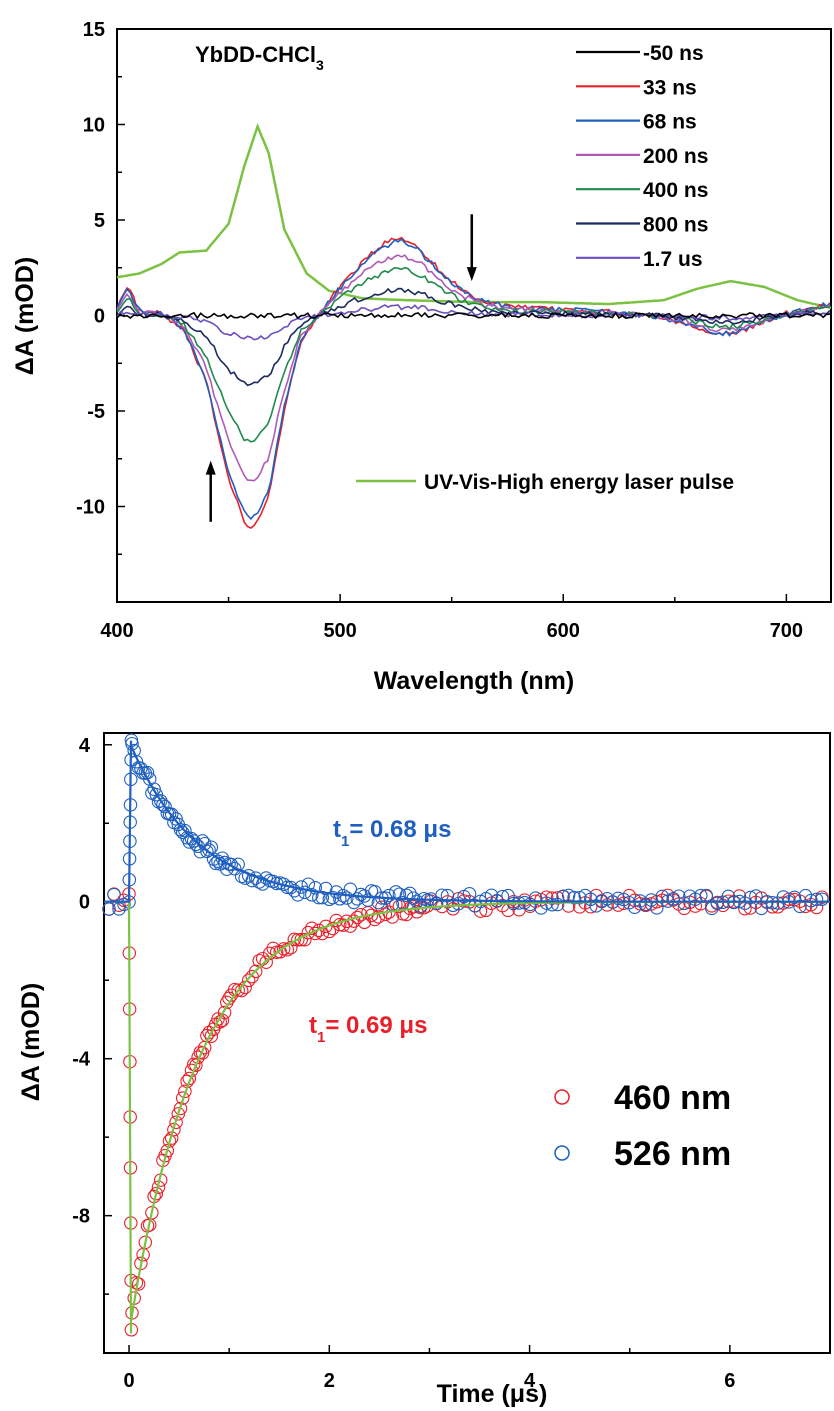 This screenshot has width=834, height=1411. I want to click on legend-label-460: 460 nm, so click(672, 1098).